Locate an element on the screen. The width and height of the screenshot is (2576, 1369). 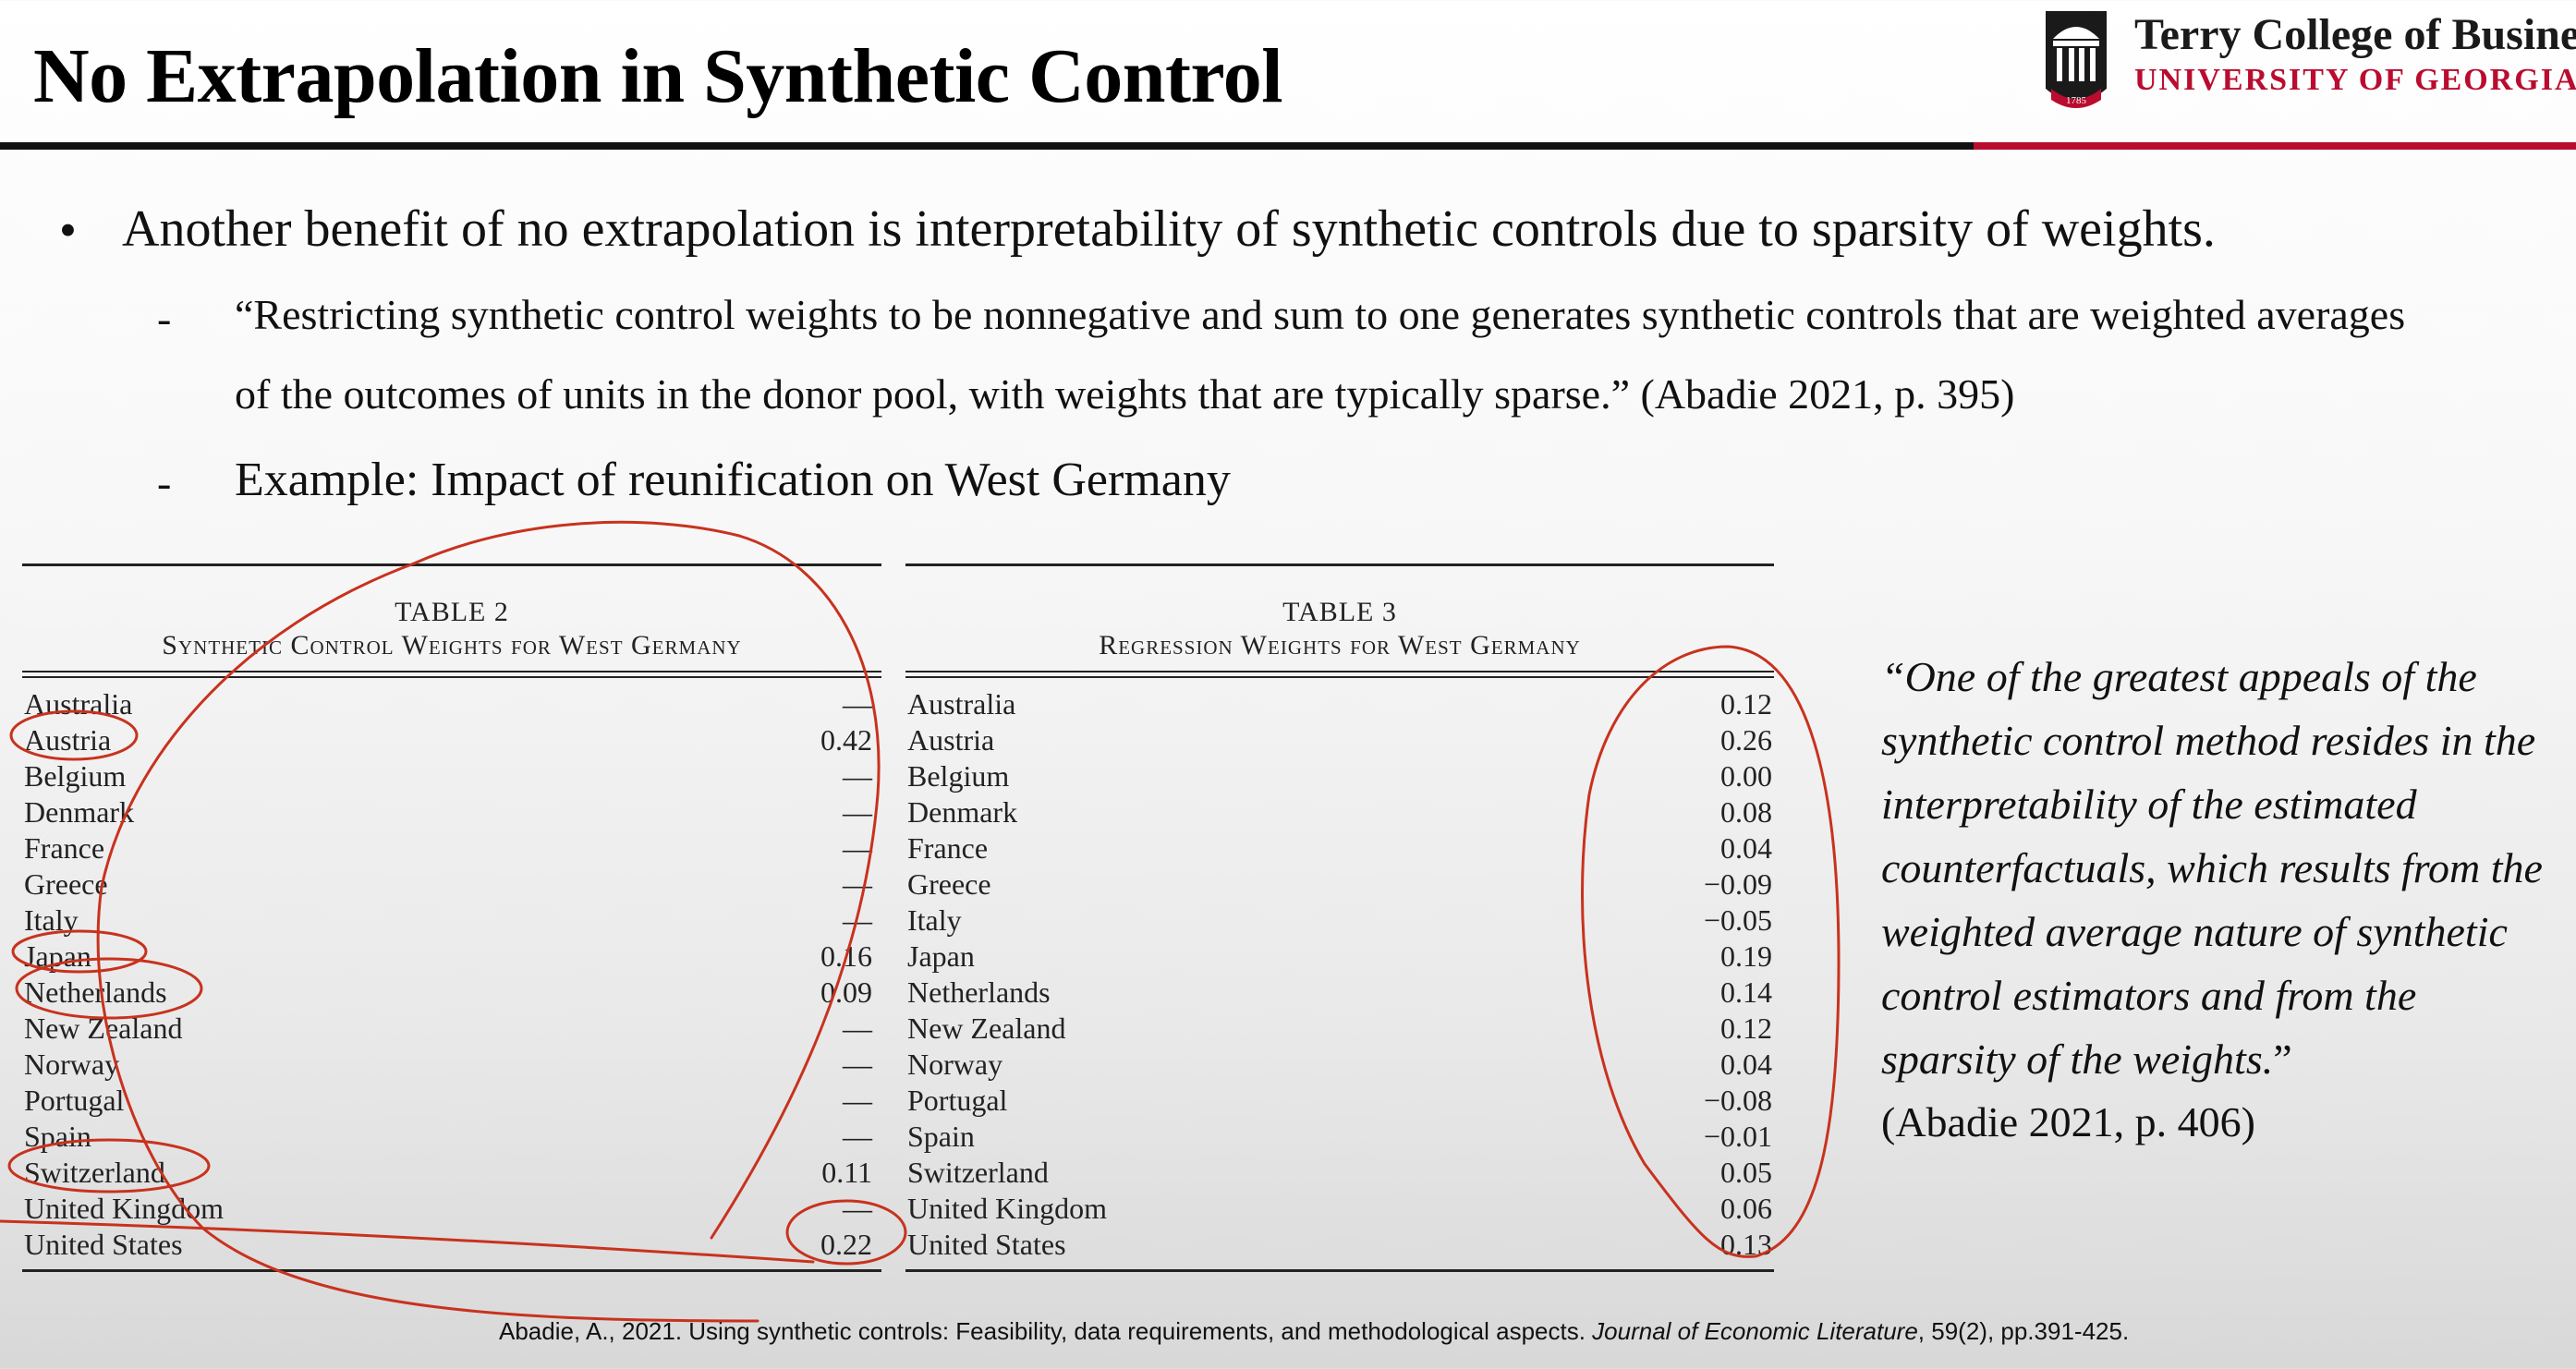
table-row-weight: 0.08 is located at coordinates (1746, 812).